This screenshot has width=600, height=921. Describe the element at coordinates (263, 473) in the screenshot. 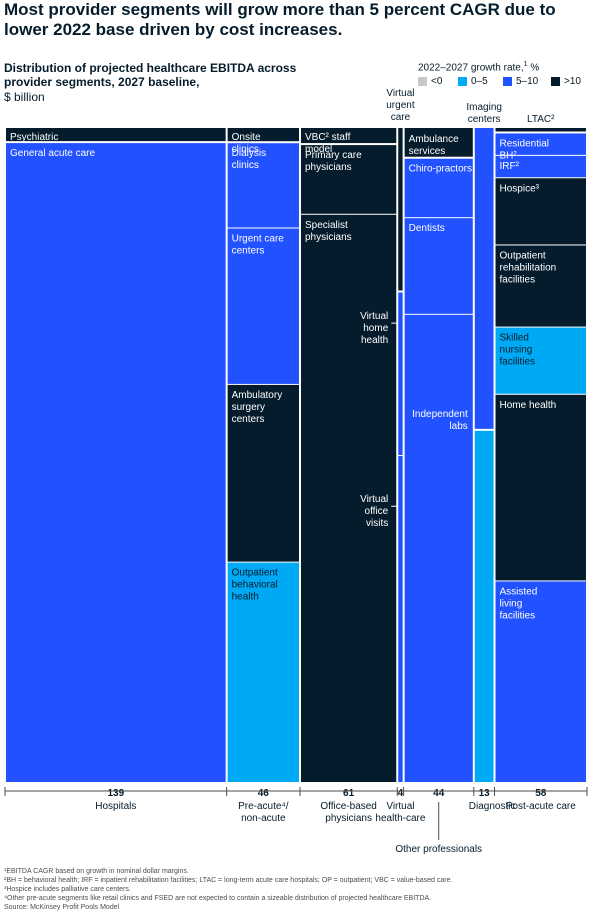

I see `segment-pre-acute-non-acute-ambulatory-surgery-centers` at that location.